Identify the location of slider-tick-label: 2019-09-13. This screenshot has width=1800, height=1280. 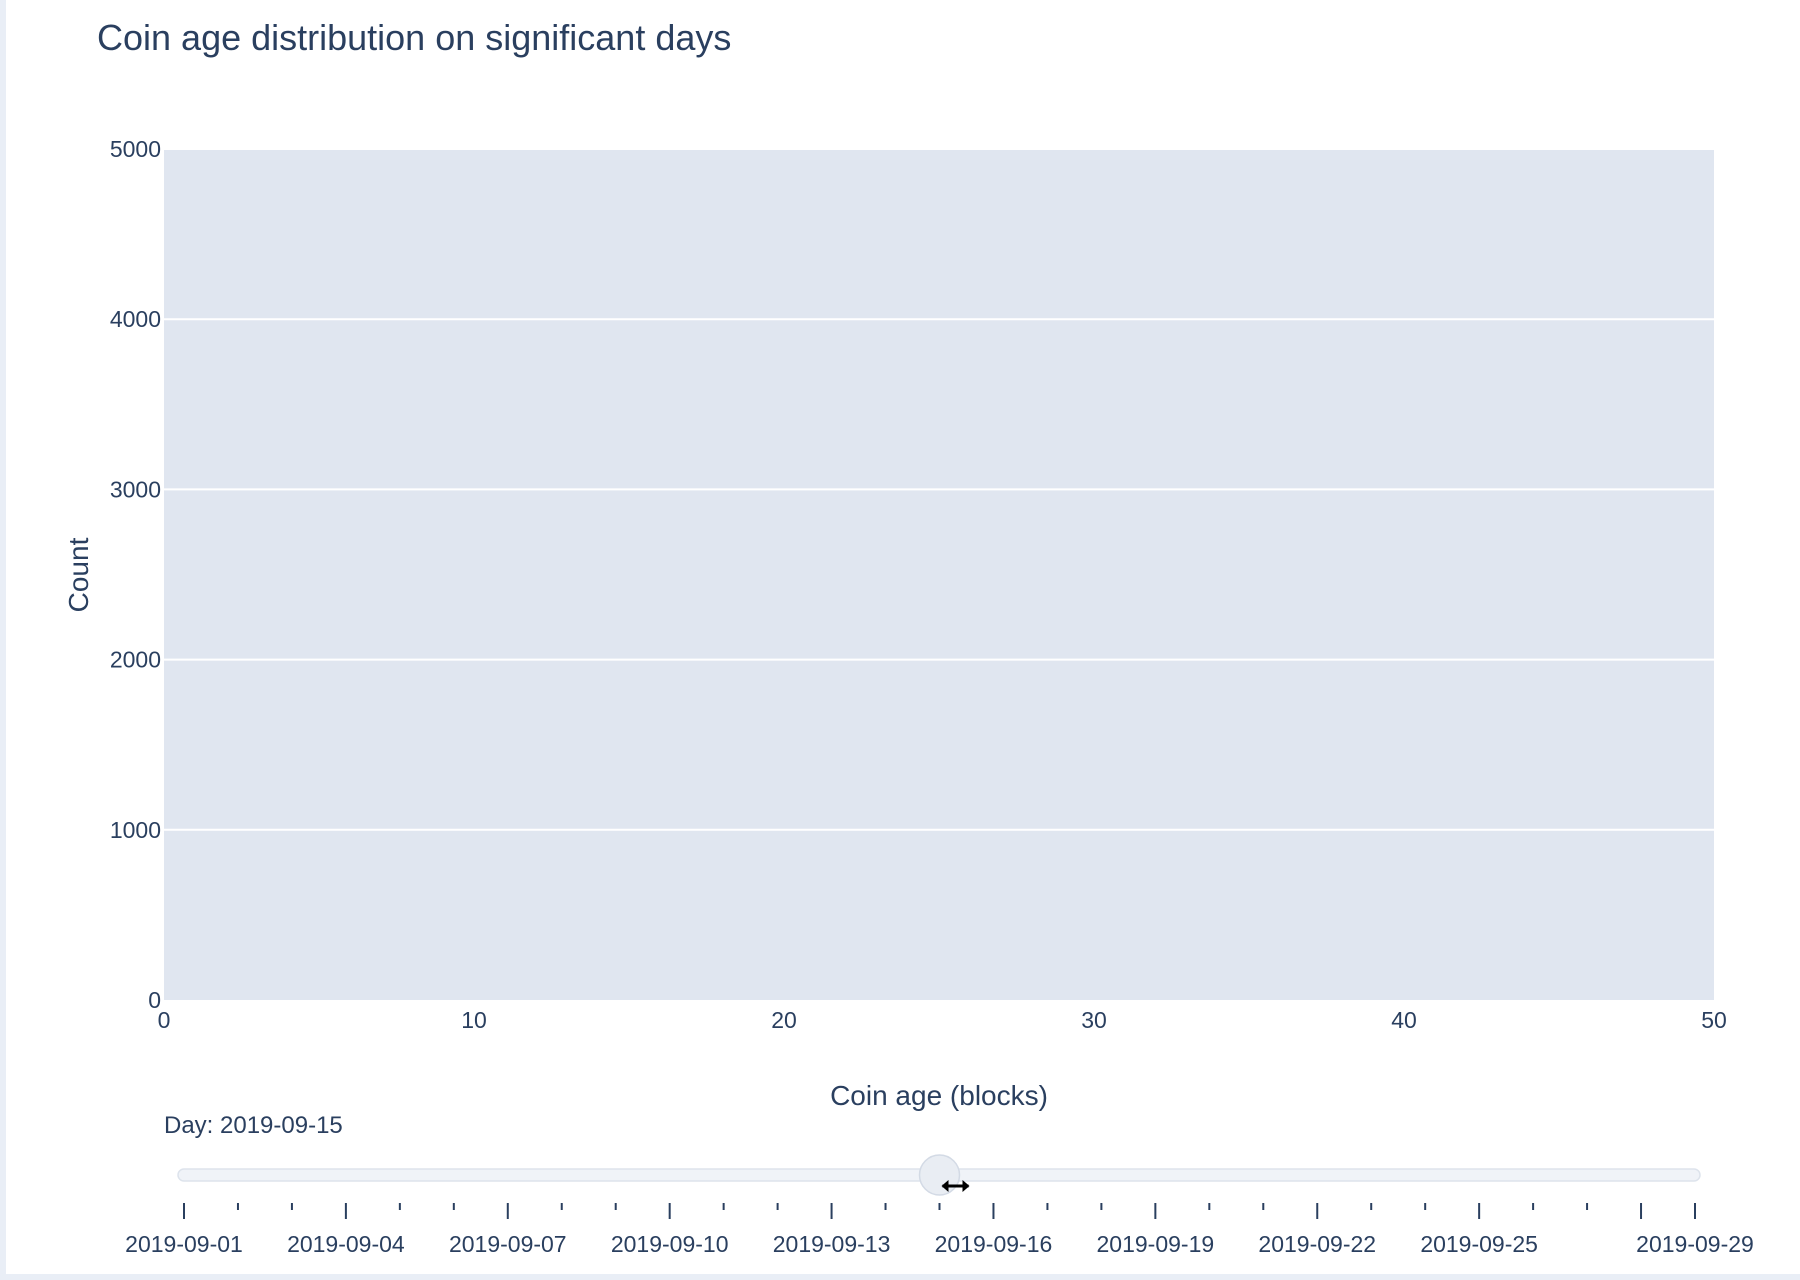
(832, 1244).